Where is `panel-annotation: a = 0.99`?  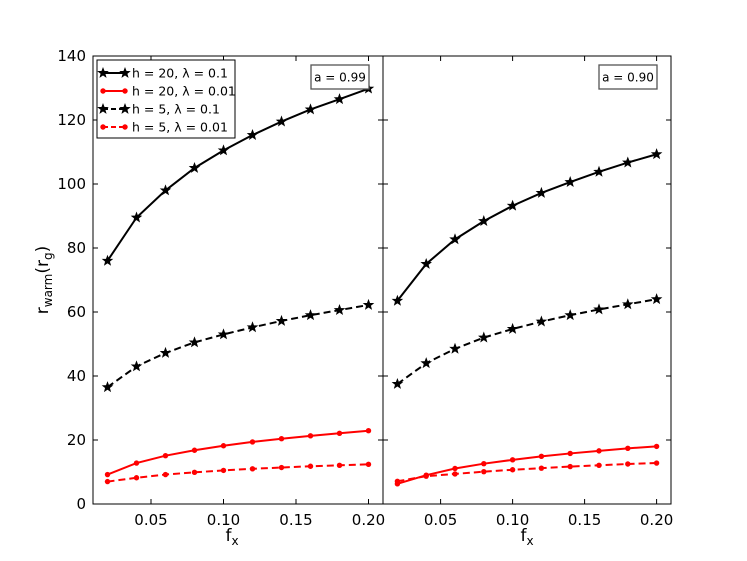 panel-annotation: a = 0.99 is located at coordinates (340, 77).